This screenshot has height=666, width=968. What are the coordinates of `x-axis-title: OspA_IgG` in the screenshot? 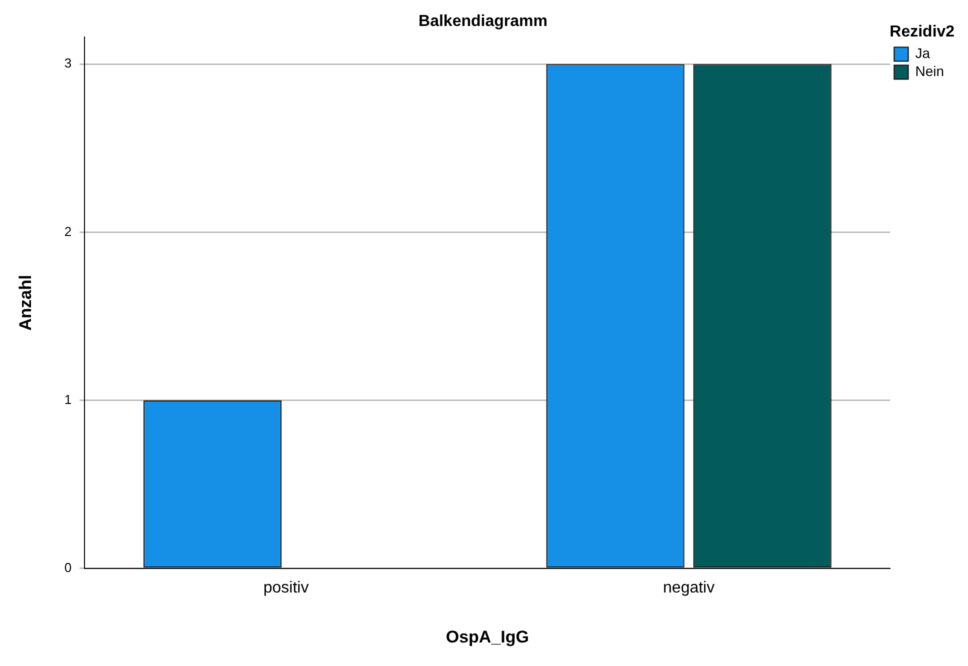 It's located at (487, 636).